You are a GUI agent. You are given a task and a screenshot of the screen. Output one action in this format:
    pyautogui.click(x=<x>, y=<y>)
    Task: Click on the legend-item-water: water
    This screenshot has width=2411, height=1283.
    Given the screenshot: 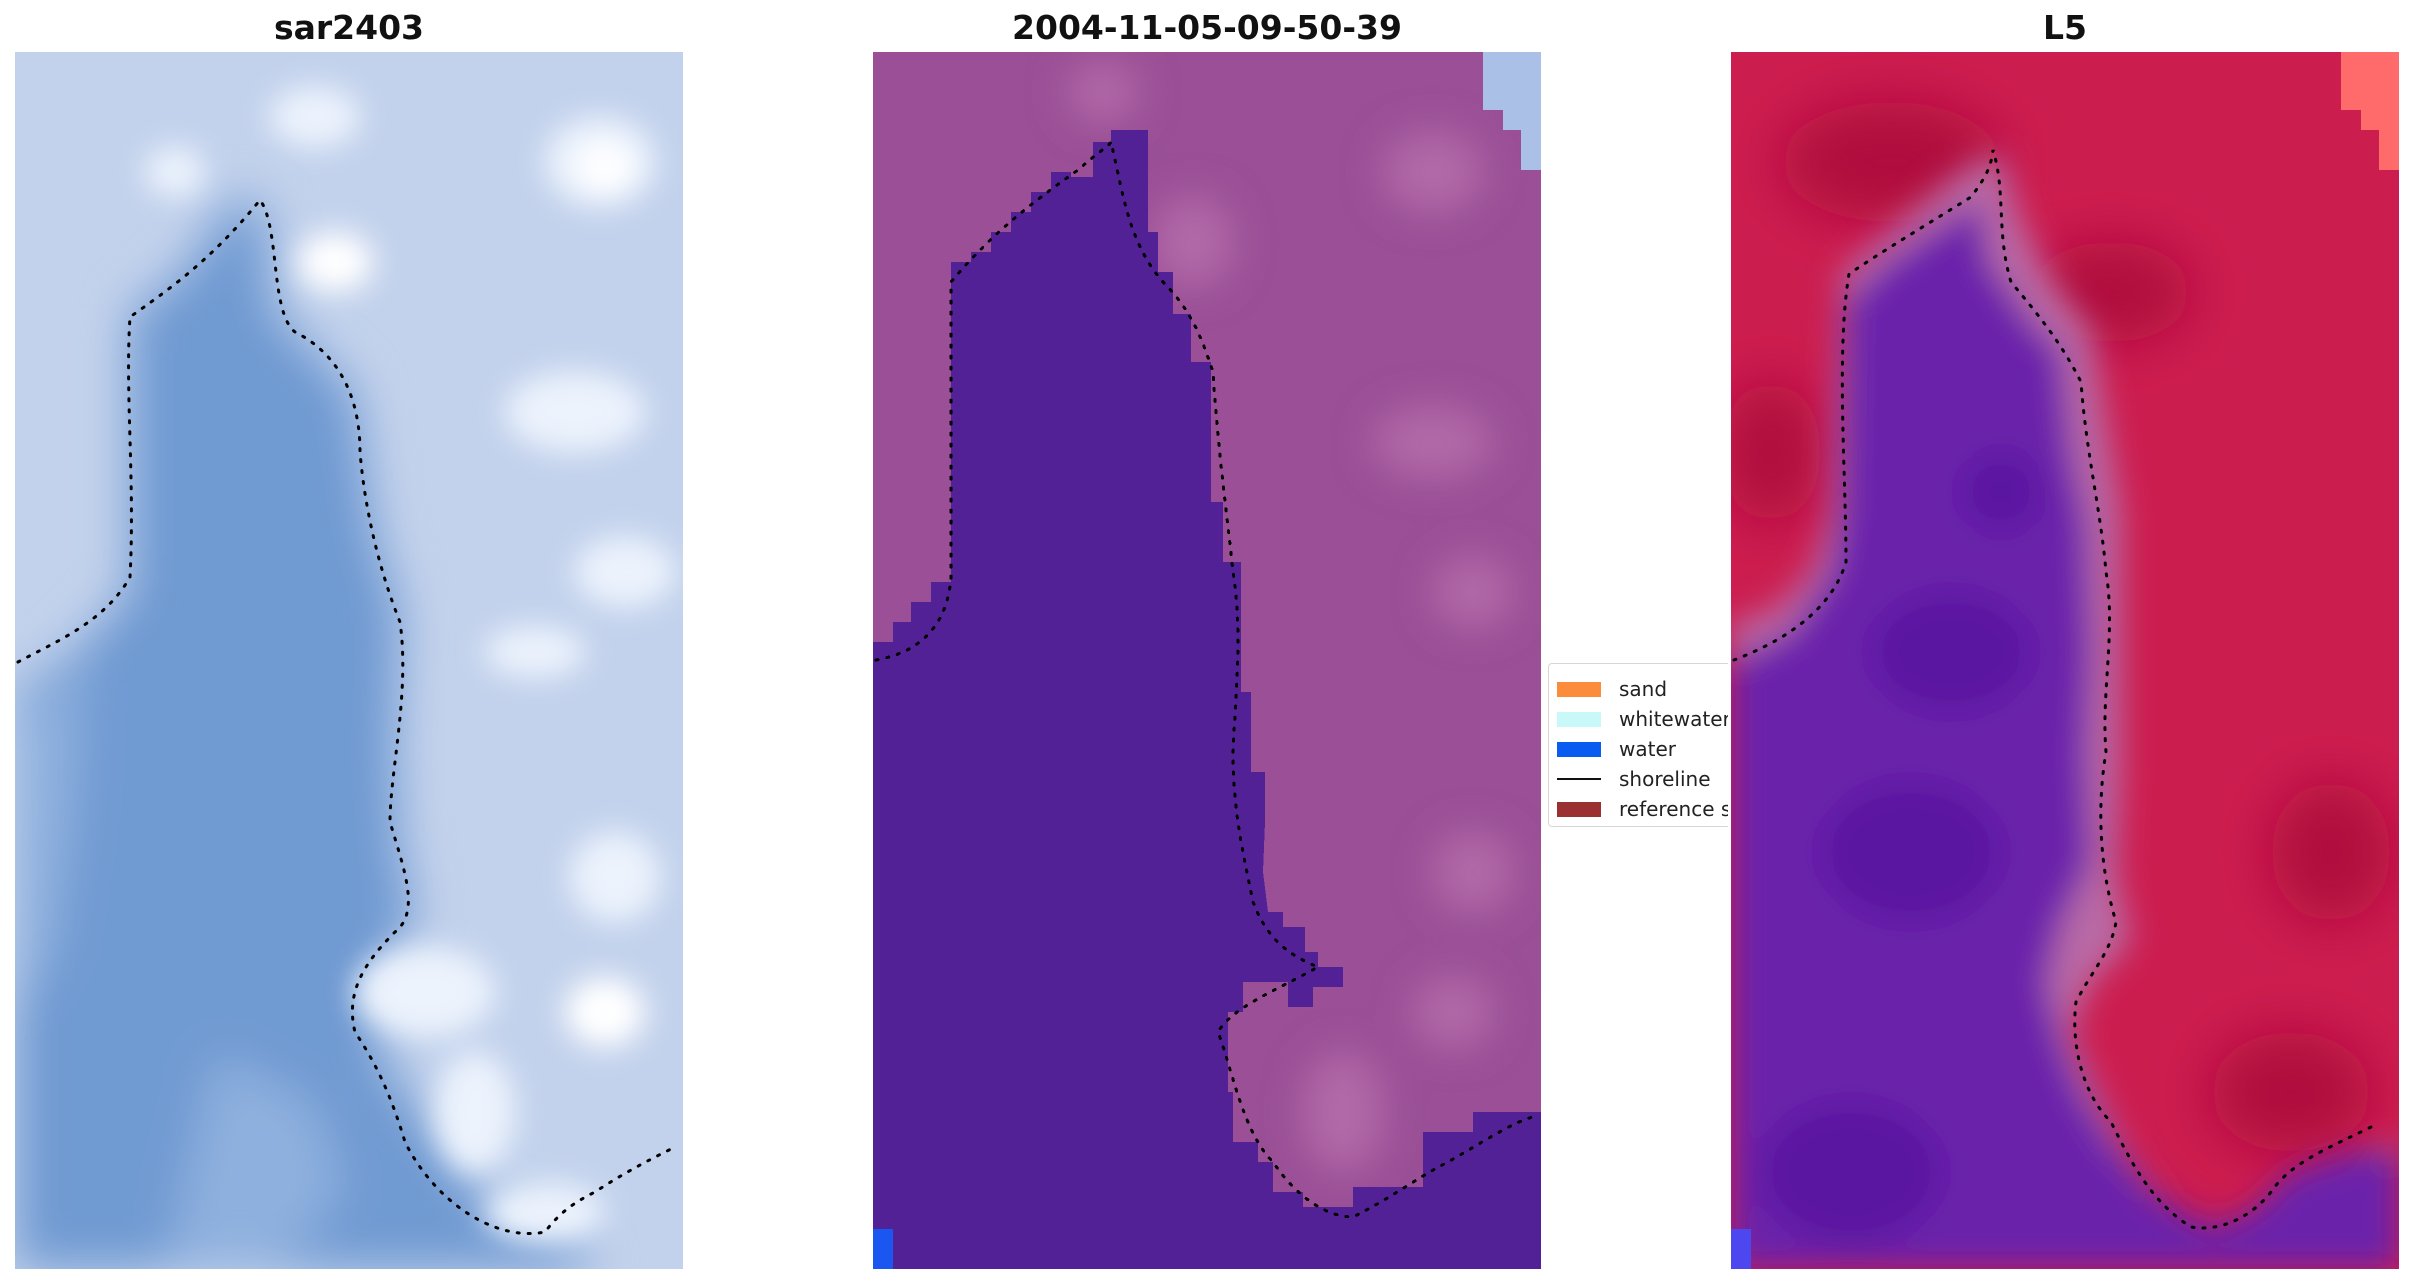 What is the action you would take?
    pyautogui.click(x=1638, y=749)
    